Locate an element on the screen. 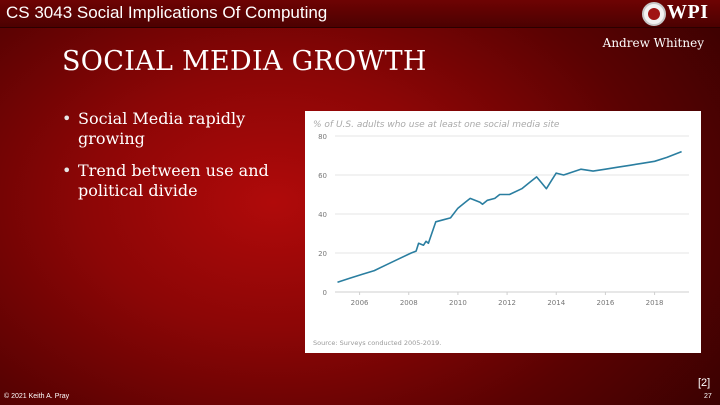  wpi-logo: WPI is located at coordinates (678, 13).